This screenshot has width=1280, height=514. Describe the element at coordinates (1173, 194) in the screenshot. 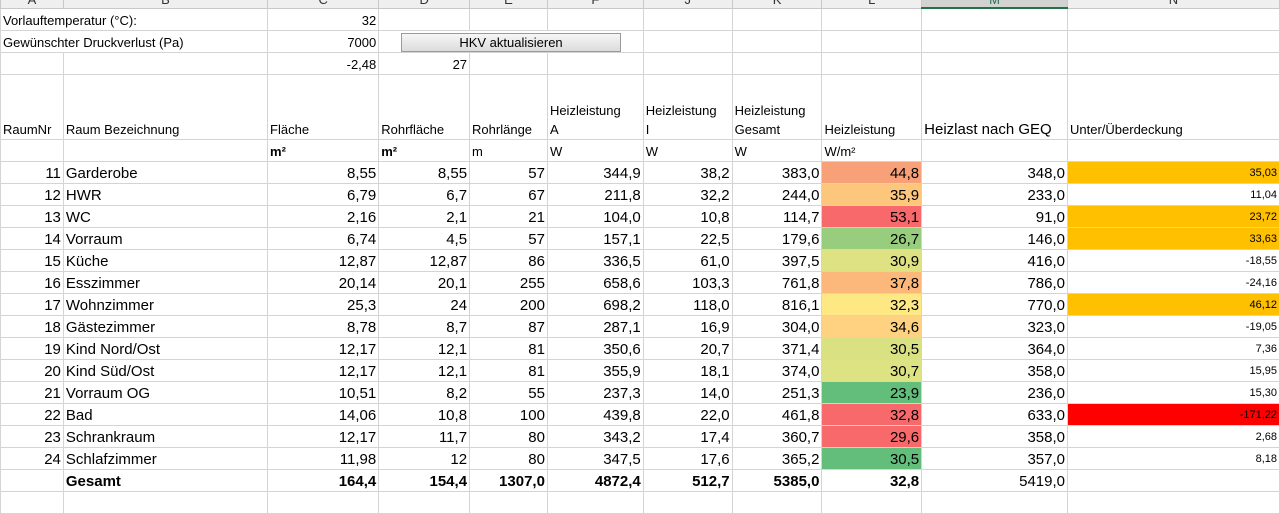

I see `cell-deckung: 11,04` at that location.